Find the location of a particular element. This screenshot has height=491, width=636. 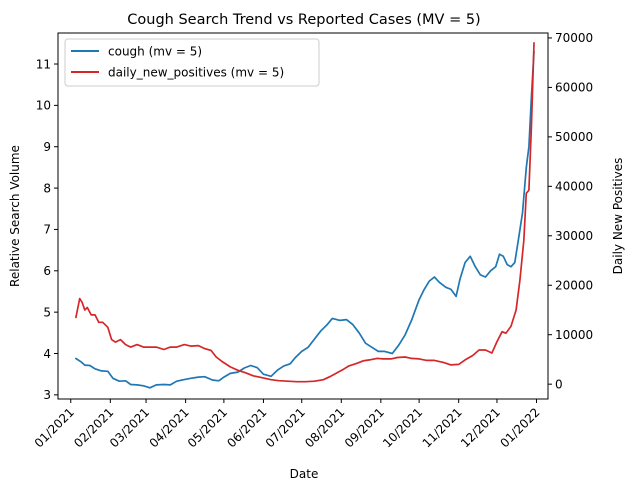

x-tick-label: 01/2021 is located at coordinates (54, 427).